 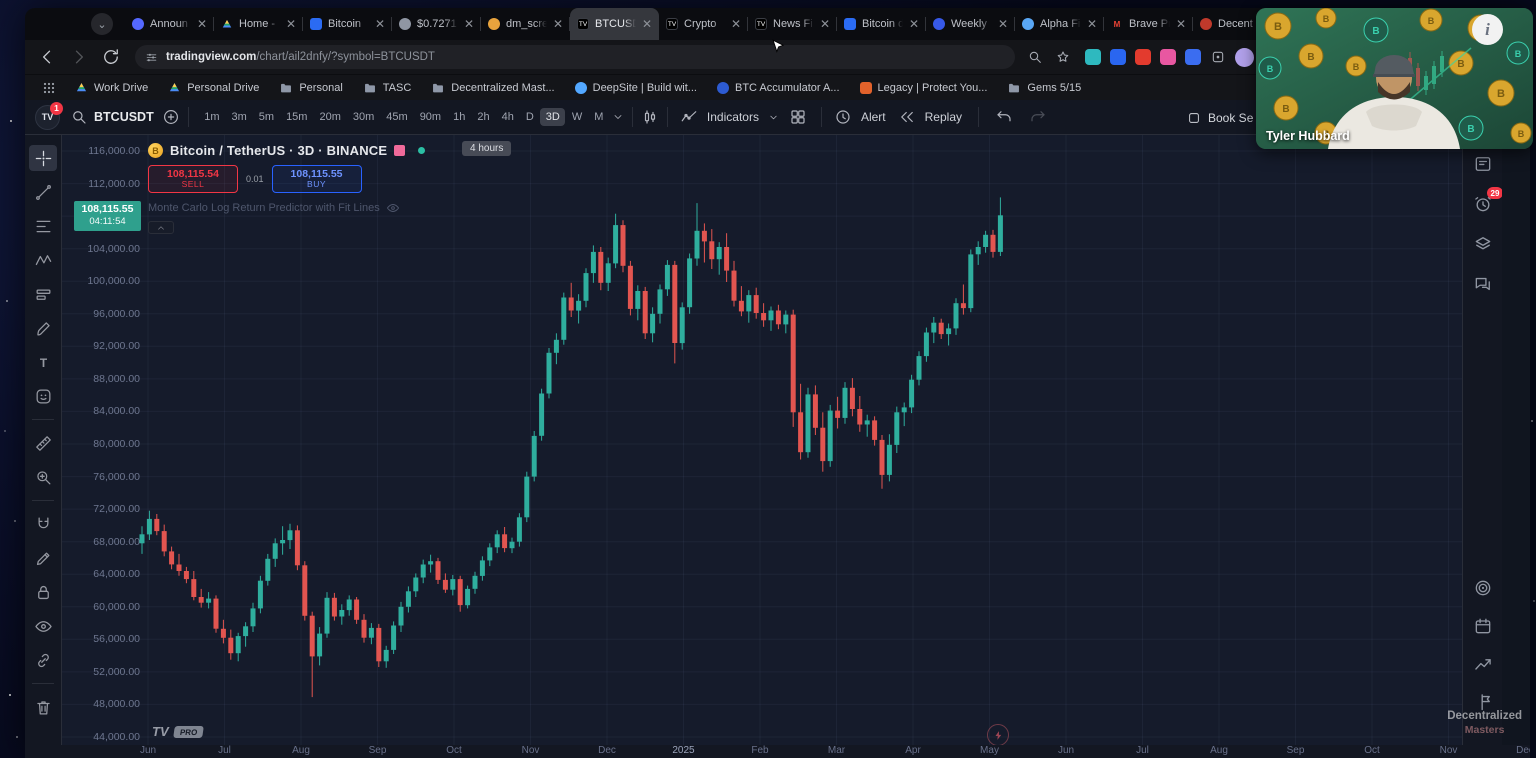 What do you see at coordinates (387, 88) in the screenshot?
I see `bookmark-tasc: TASC` at bounding box center [387, 88].